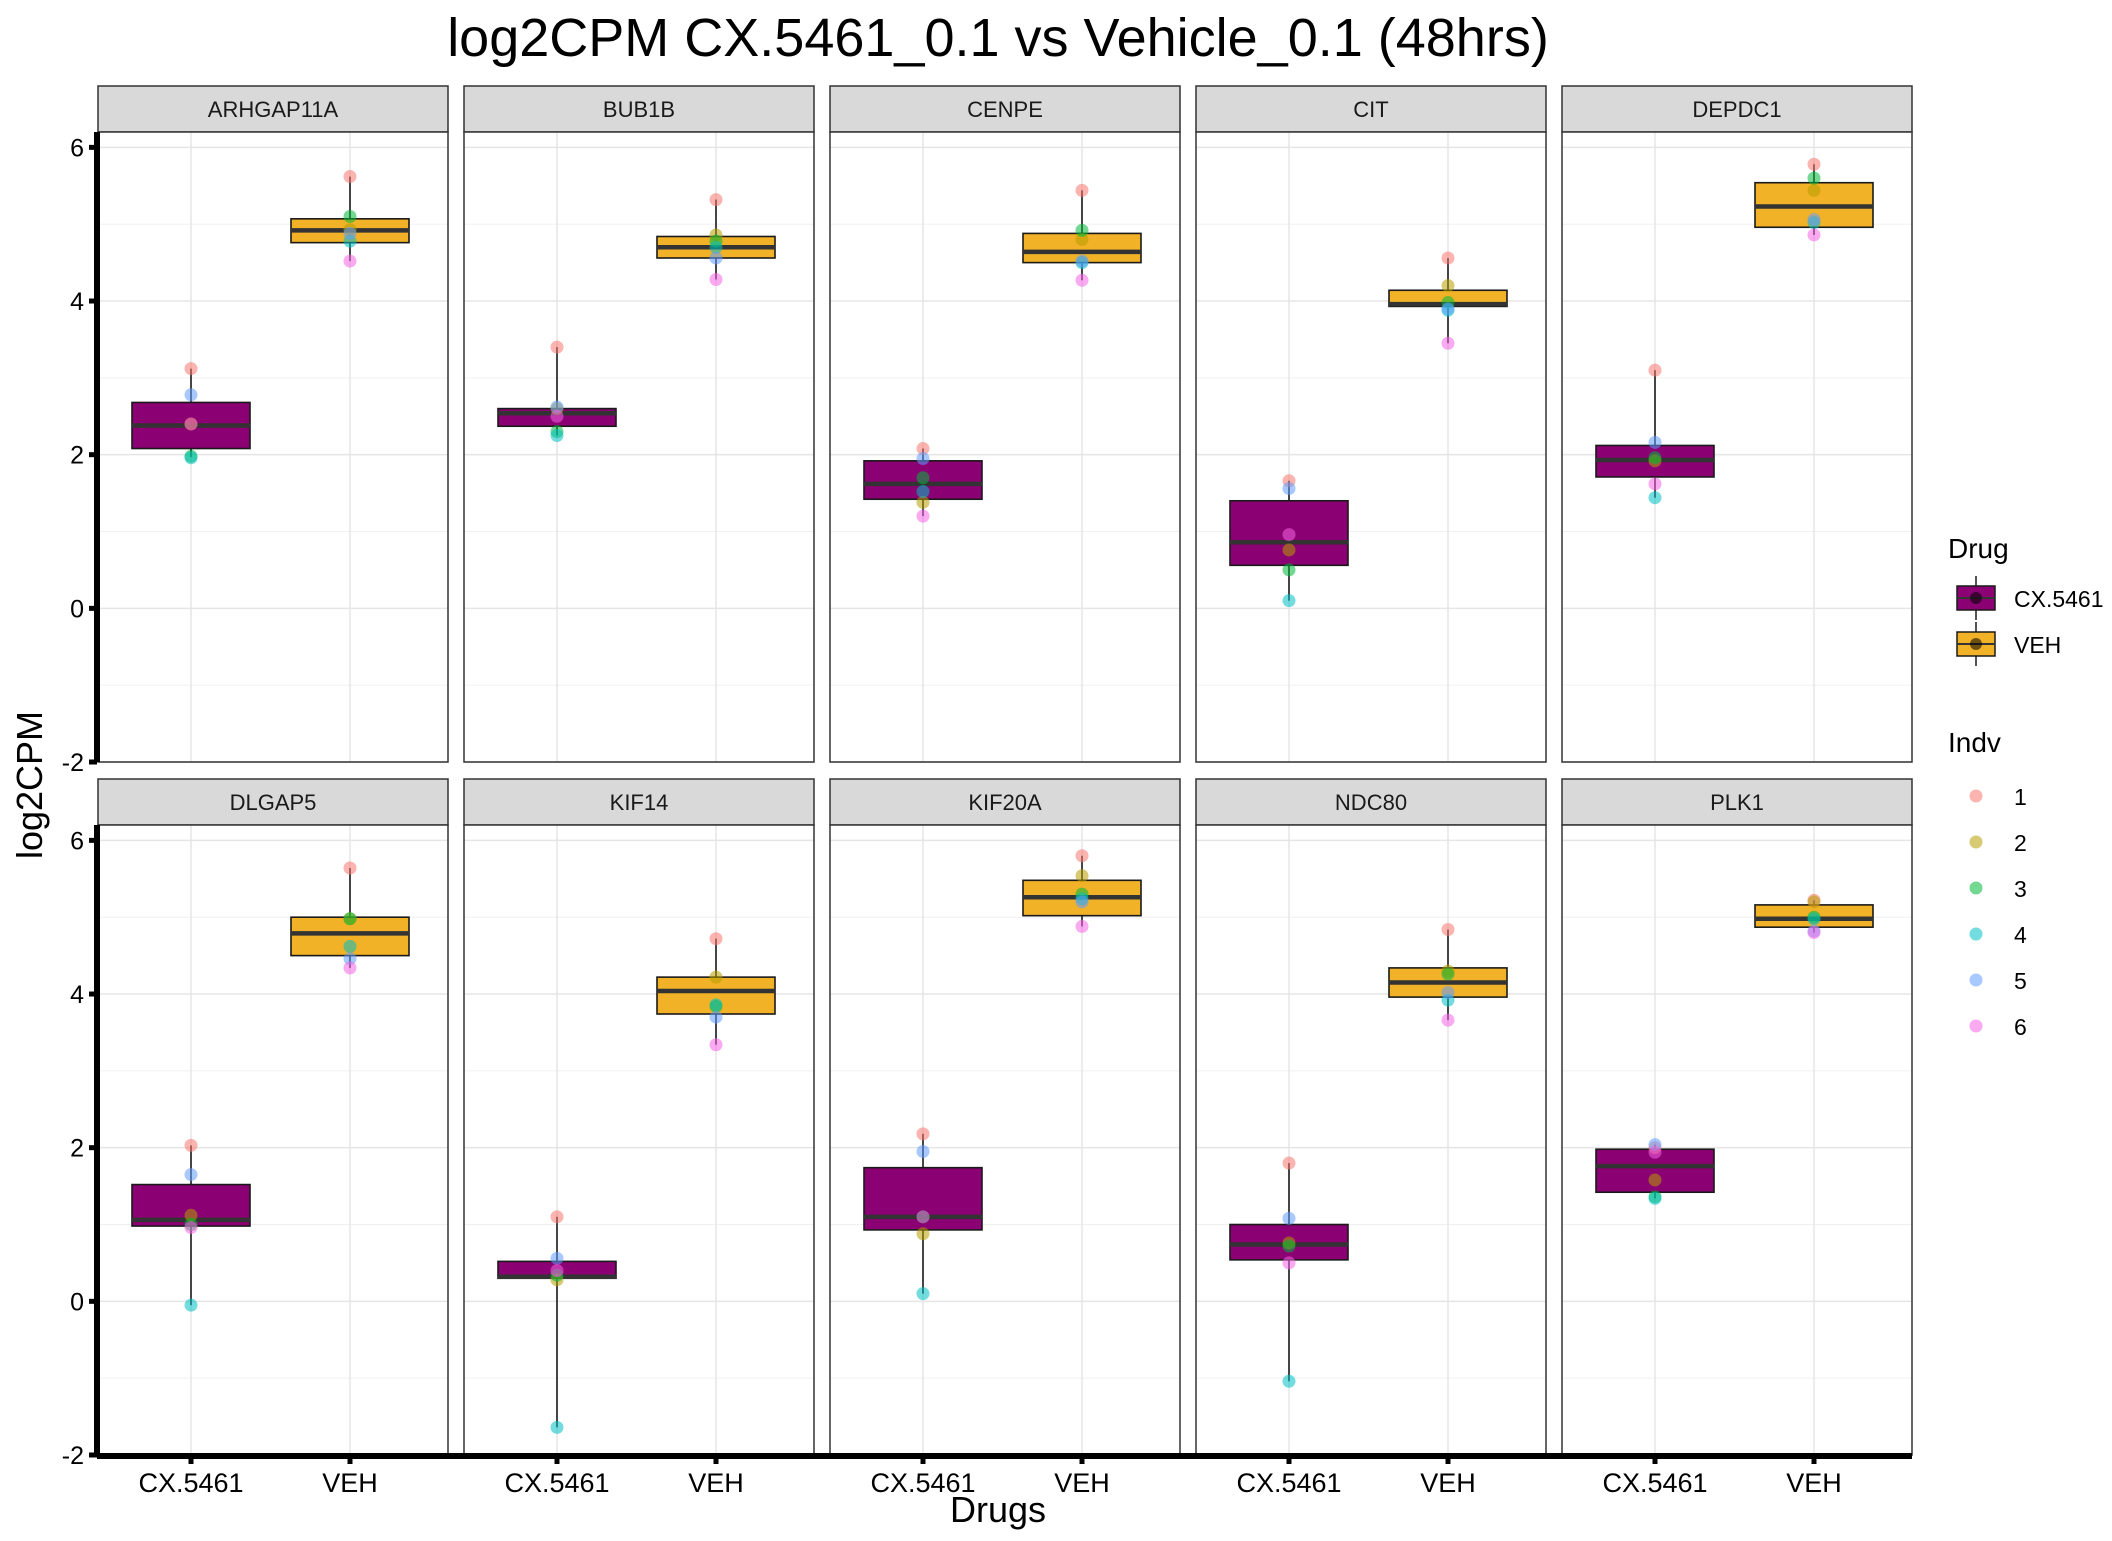  I want to click on panel-depdc1: DEPDC1, so click(1737, 424).